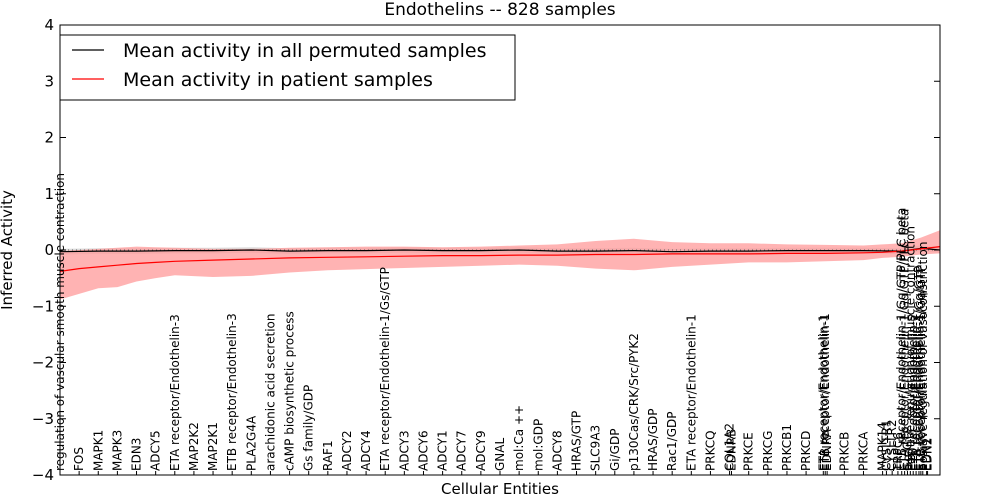 The width and height of the screenshot is (1000, 504). What do you see at coordinates (49, 81) in the screenshot?
I see `y-tick-label: 3` at bounding box center [49, 81].